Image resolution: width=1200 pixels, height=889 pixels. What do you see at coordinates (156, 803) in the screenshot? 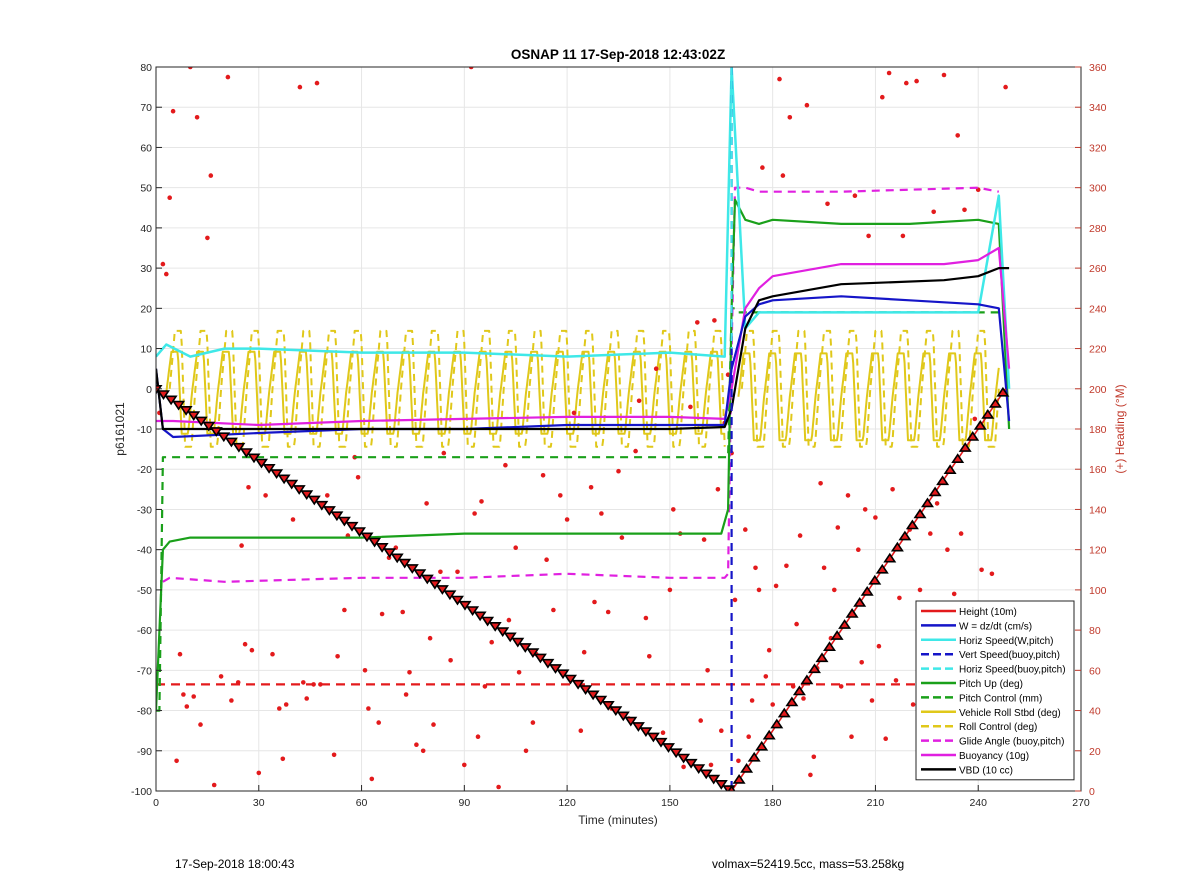
I see `x-tick-label: 0` at bounding box center [156, 803].